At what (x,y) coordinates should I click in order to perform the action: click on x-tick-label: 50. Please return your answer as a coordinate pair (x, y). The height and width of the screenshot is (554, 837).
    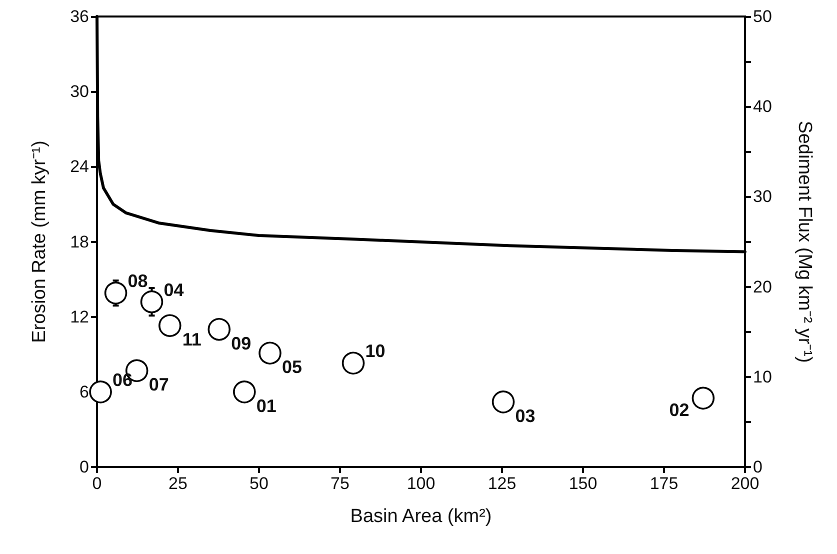
    Looking at the image, I should click on (259, 483).